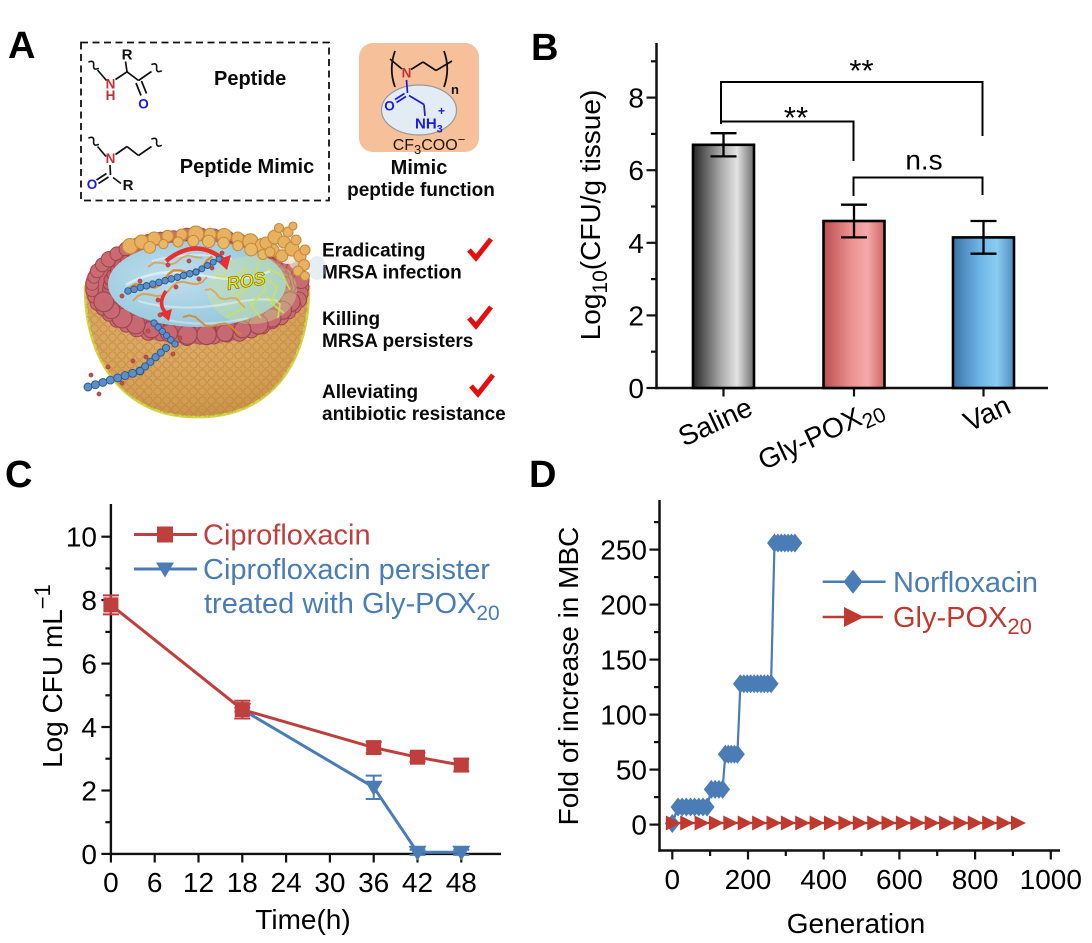 This screenshot has height=943, width=1092. Describe the element at coordinates (623, 715) in the screenshot. I see `svg-text: 100` at that location.